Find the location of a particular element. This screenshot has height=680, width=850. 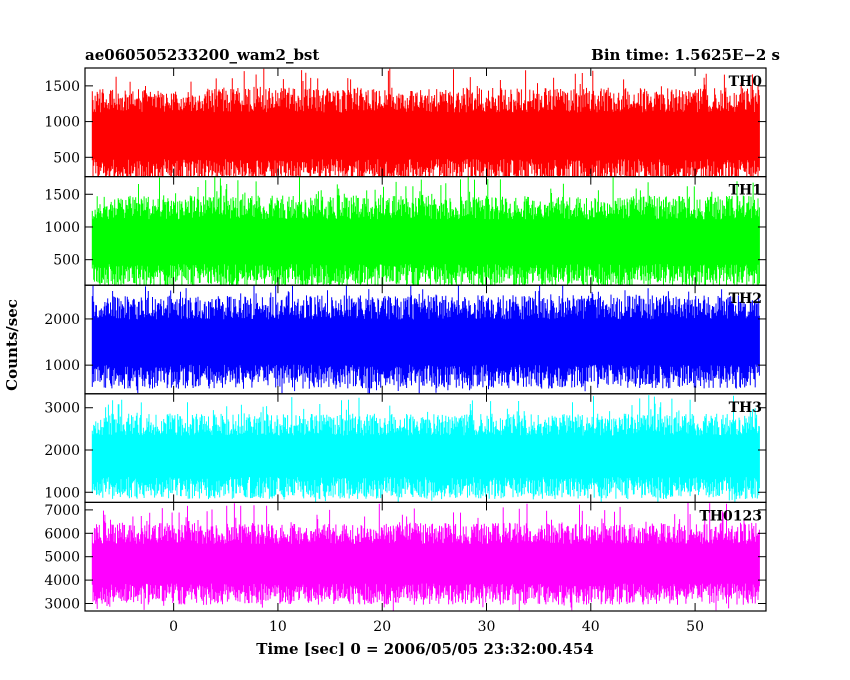

panel-label-th0: TH0 is located at coordinates (746, 82).